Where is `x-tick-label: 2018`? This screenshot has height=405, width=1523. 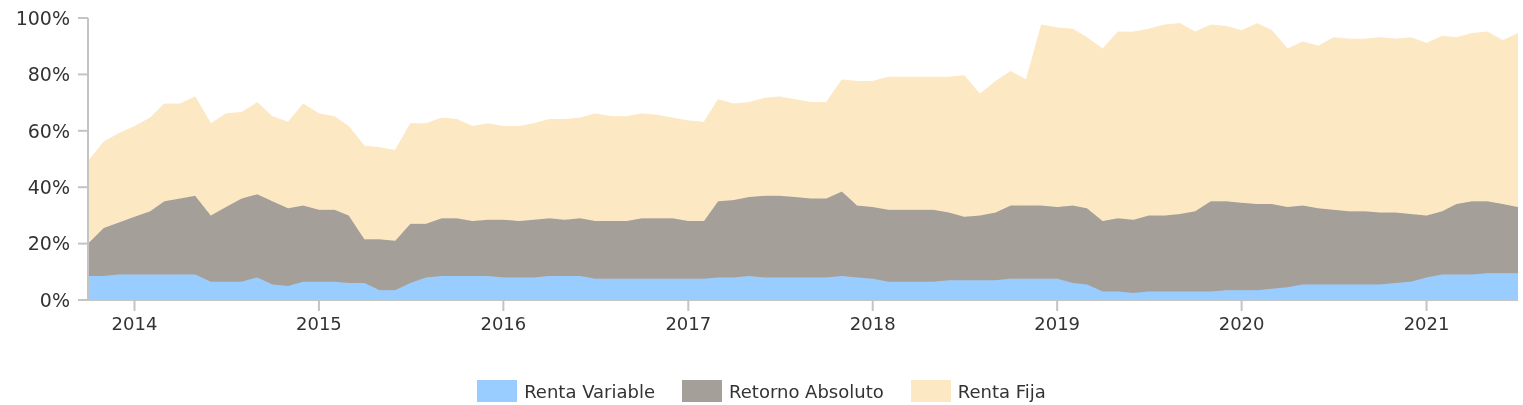
x-tick-label: 2018 is located at coordinates (872, 323).